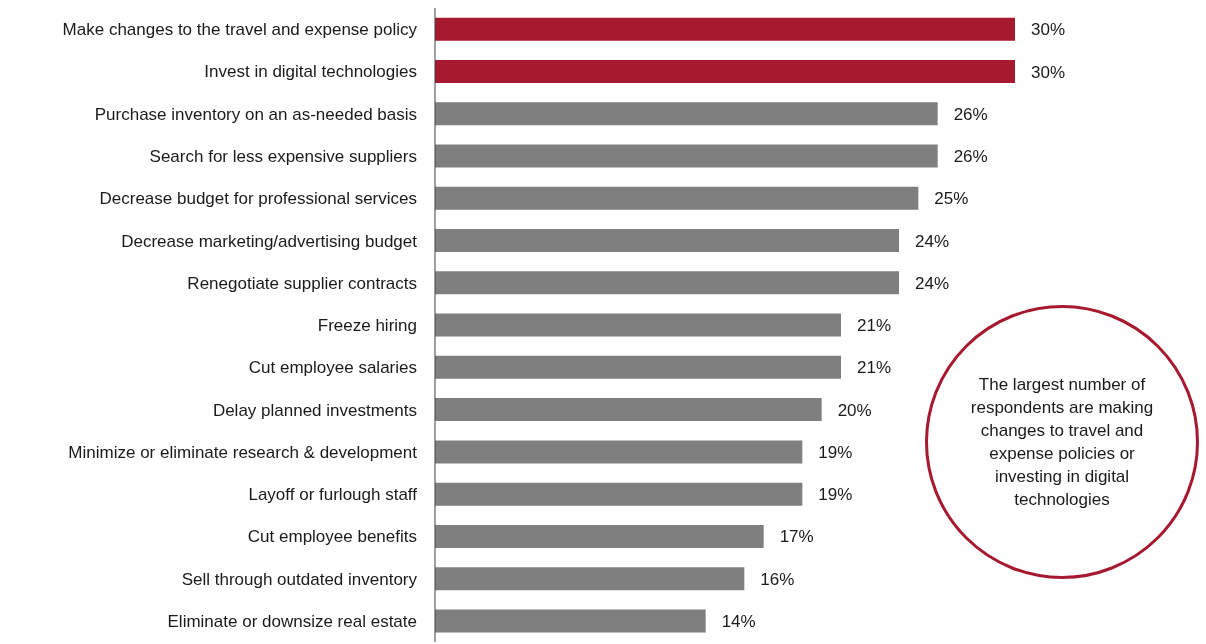 The width and height of the screenshot is (1206, 644). I want to click on y-tick-label: Freeze hiring, so click(367, 326).